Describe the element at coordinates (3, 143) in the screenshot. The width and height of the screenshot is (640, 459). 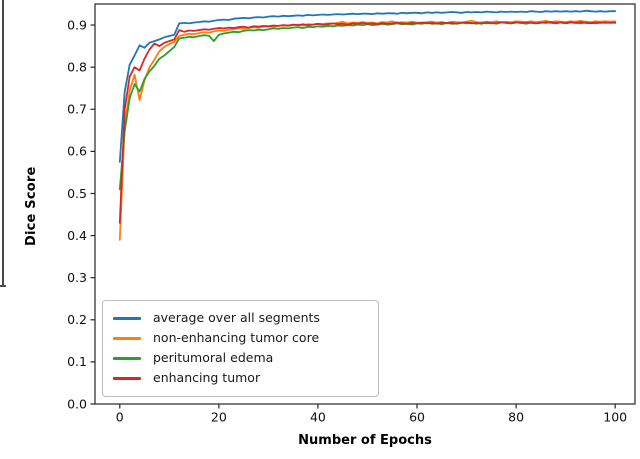
I see `cropped-neighbor-figure-border` at that location.